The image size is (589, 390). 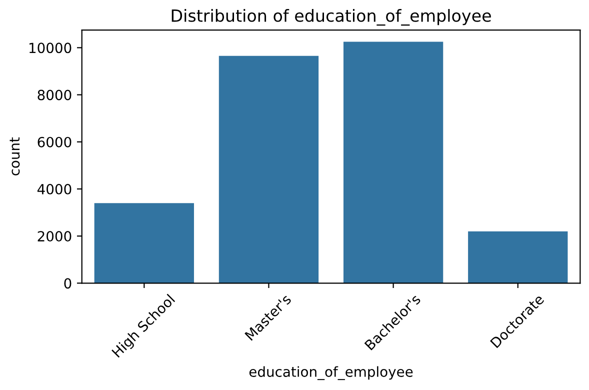 What do you see at coordinates (54, 189) in the screenshot?
I see `y-tick-label: 4000` at bounding box center [54, 189].